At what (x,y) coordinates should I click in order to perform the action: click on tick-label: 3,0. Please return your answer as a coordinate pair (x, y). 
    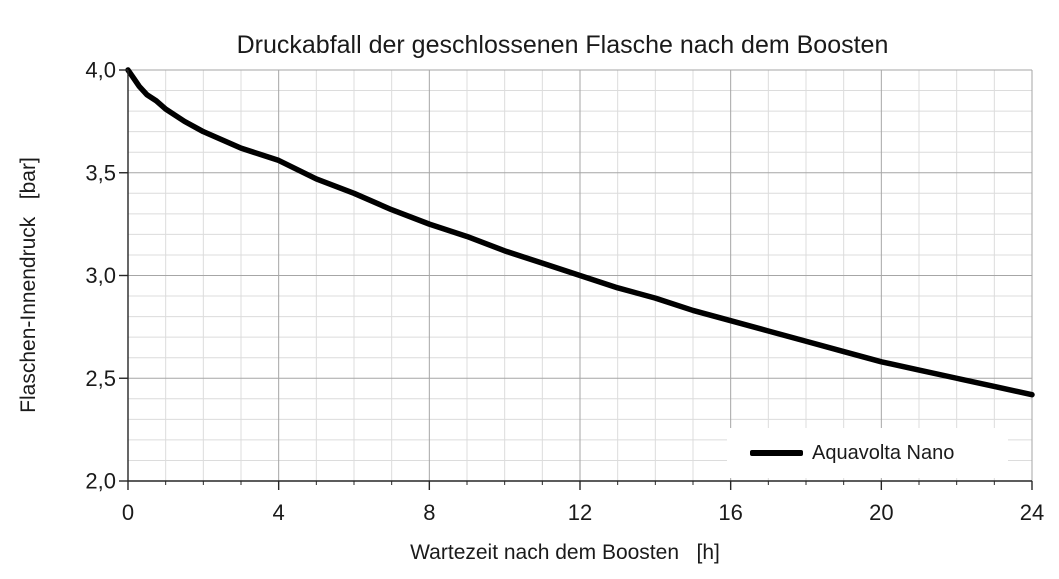
    Looking at the image, I should click on (100, 275).